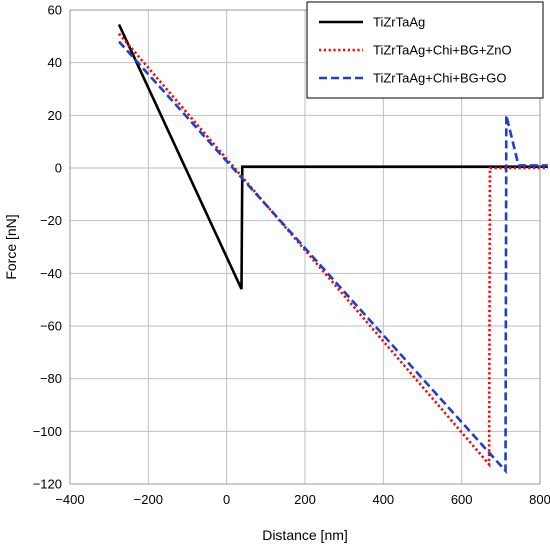  Describe the element at coordinates (47, 431) in the screenshot. I see `y-tick-label: −100` at that location.